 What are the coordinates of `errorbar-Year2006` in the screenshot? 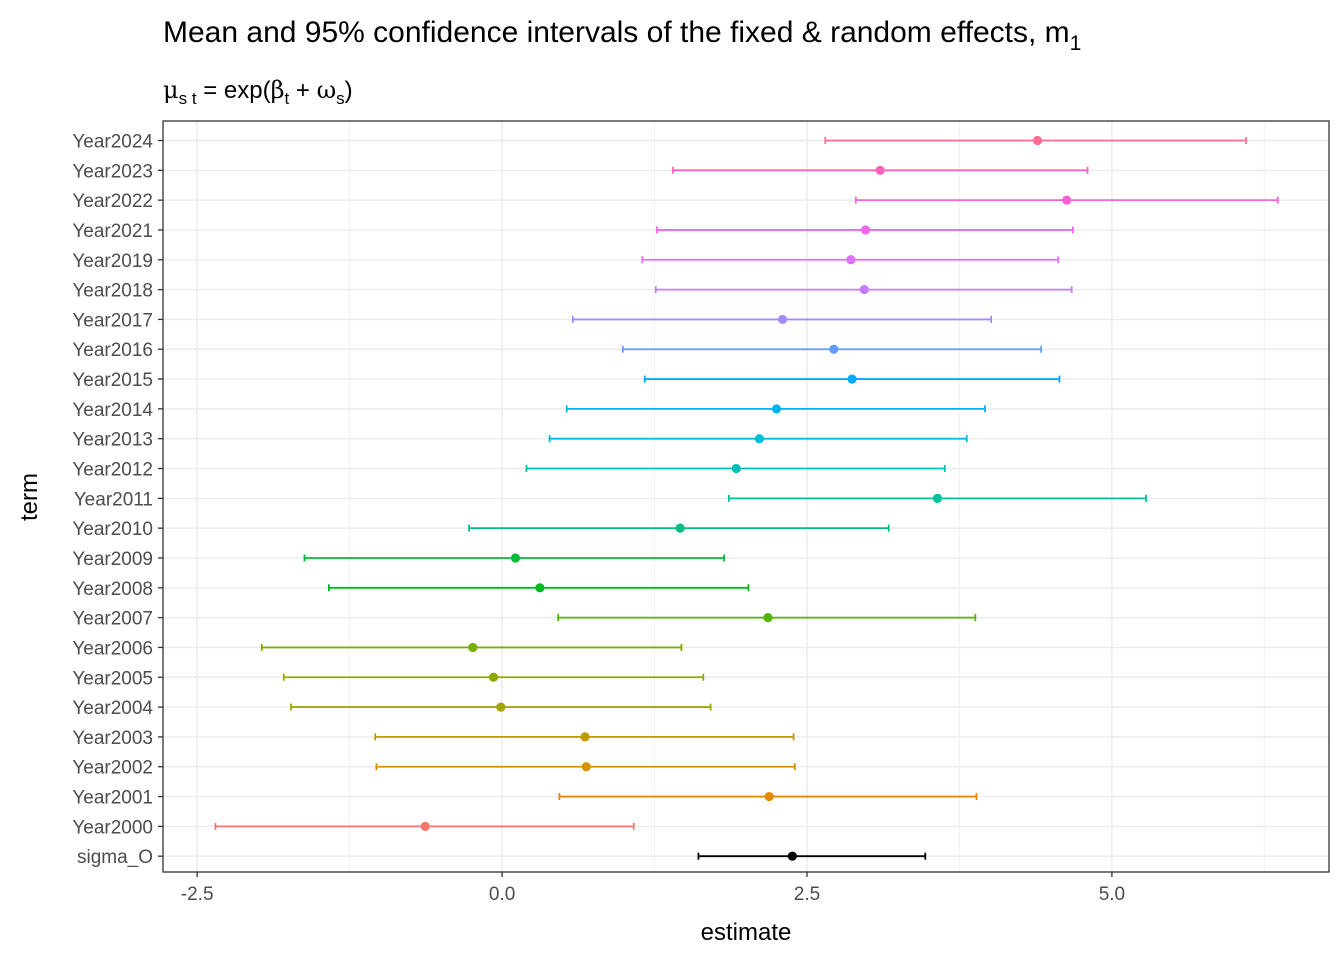 It's located at (471, 647).